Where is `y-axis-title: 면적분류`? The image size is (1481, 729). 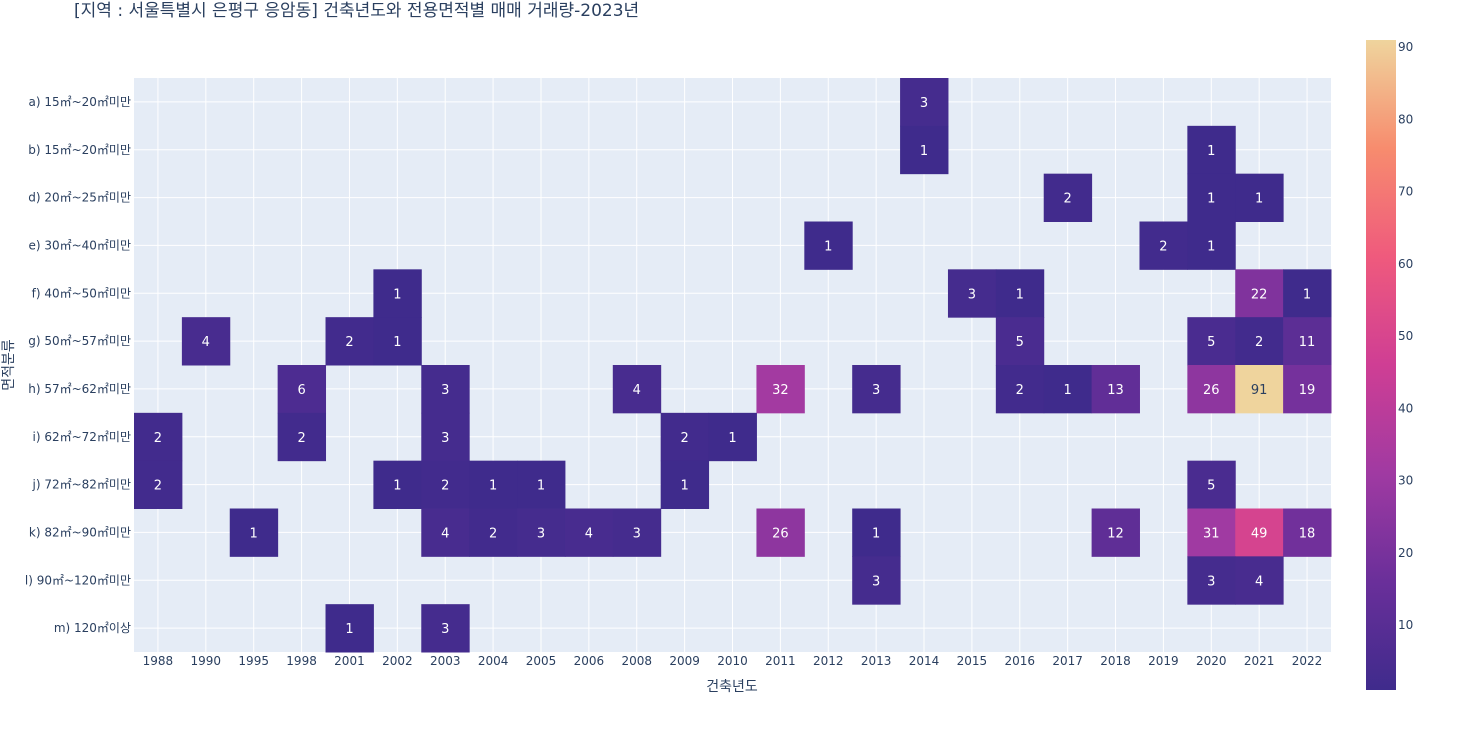 y-axis-title: 면적분류 is located at coordinates (9, 365).